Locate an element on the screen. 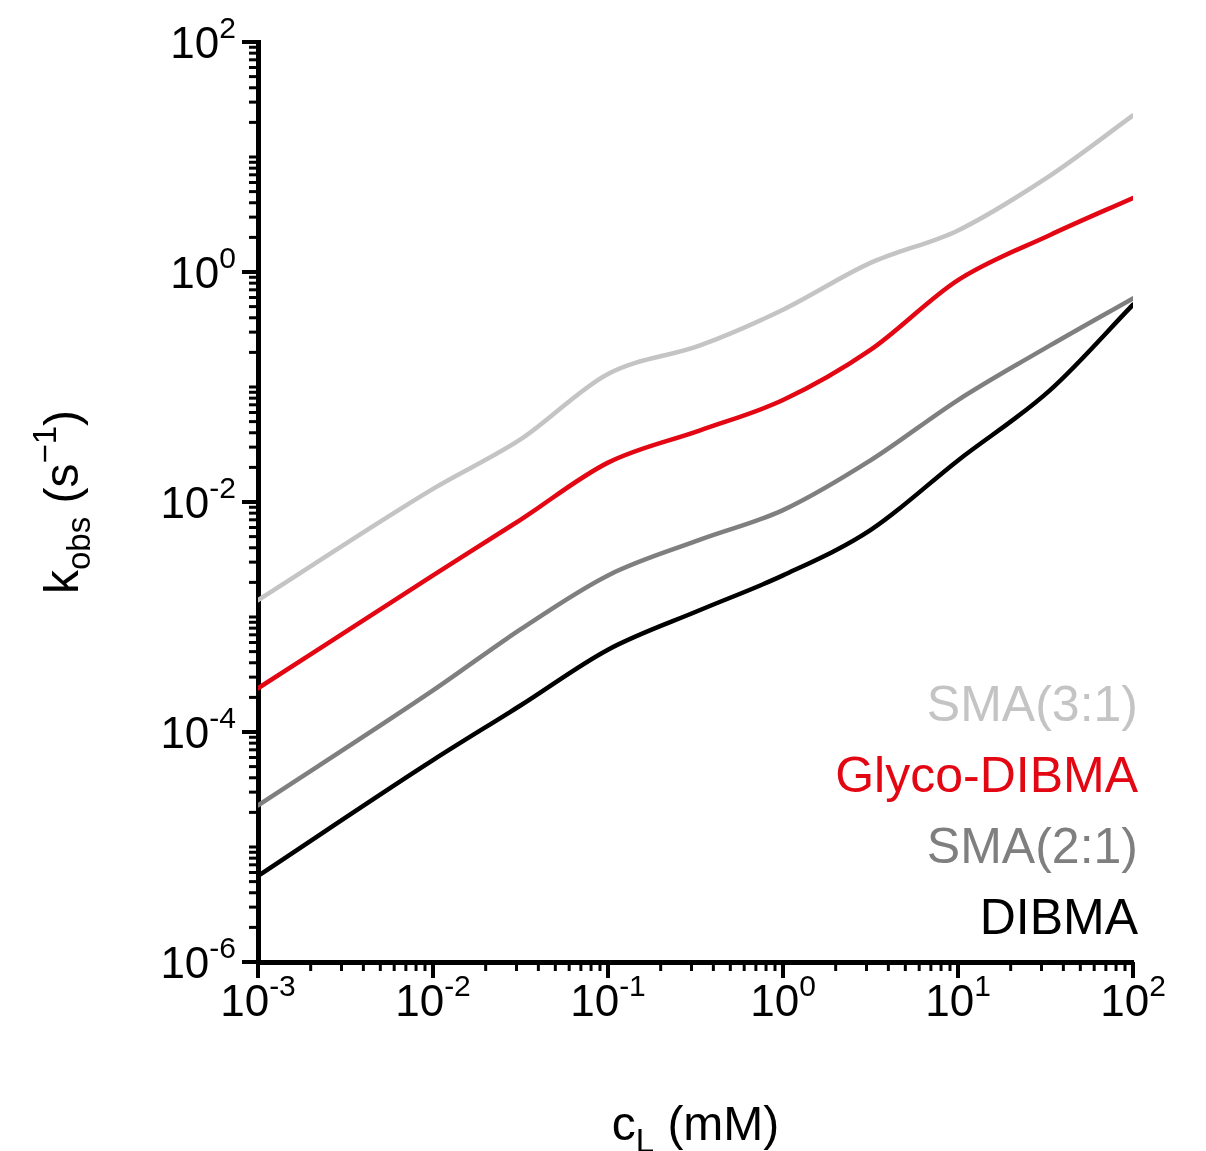 This screenshot has width=1206, height=1151. text: DIBMA is located at coordinates (1059, 917).